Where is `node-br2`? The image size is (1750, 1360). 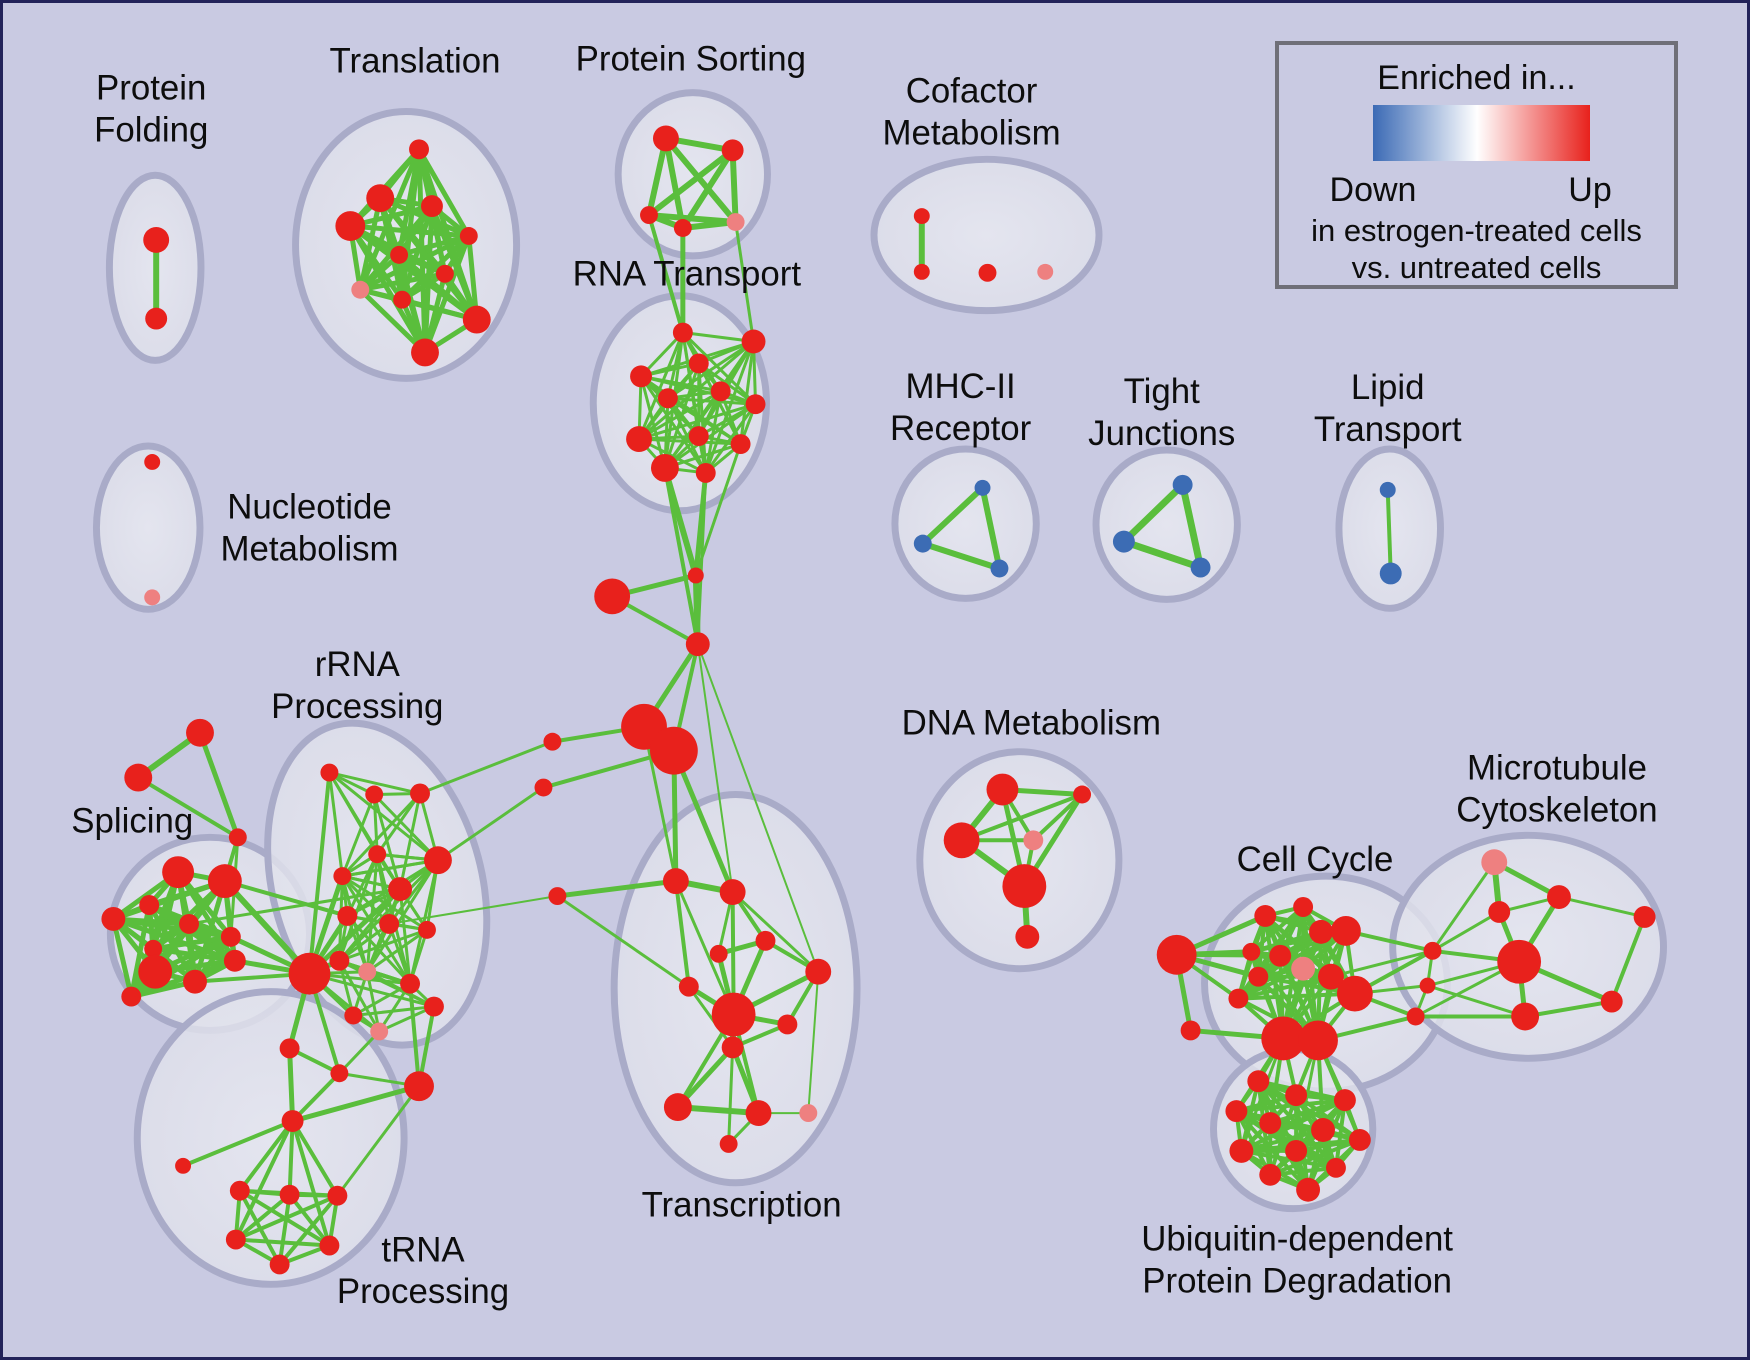
node-br2 is located at coordinates (1427, 985).